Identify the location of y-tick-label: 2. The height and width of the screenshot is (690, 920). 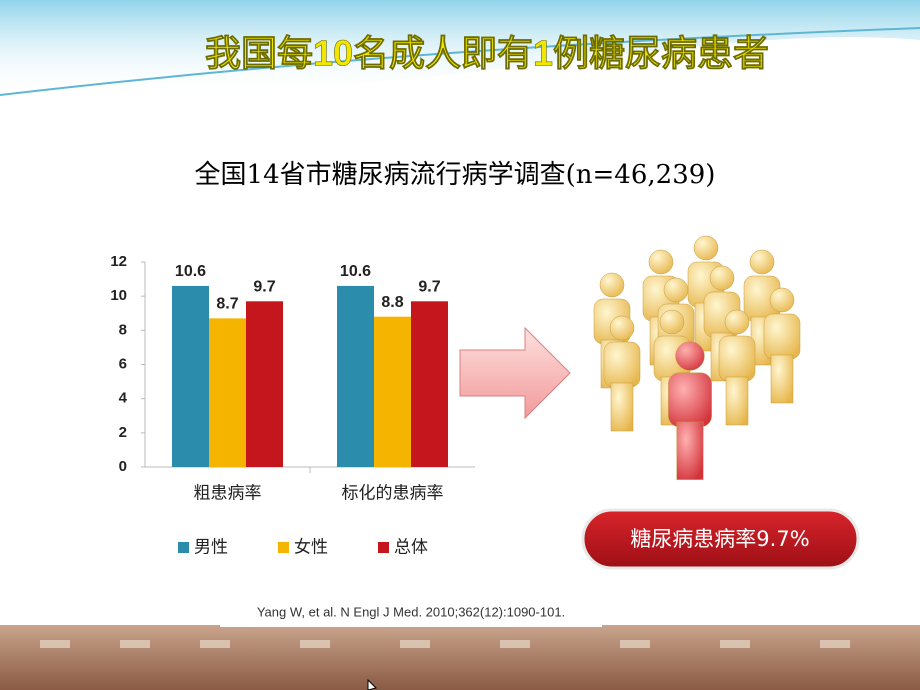
(123, 432).